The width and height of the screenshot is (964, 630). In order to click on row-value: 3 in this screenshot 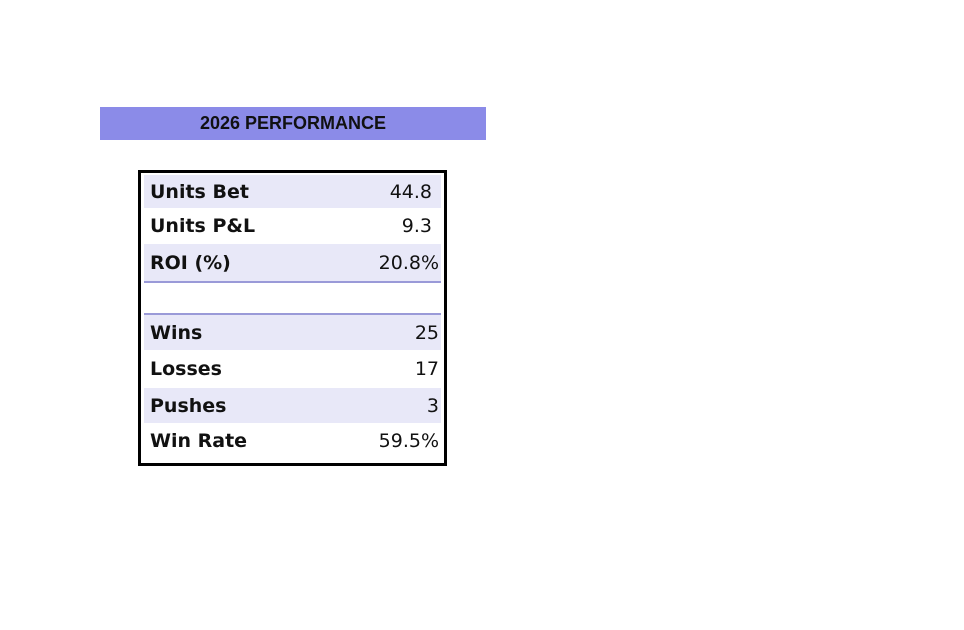, I will do `click(432, 405)`.